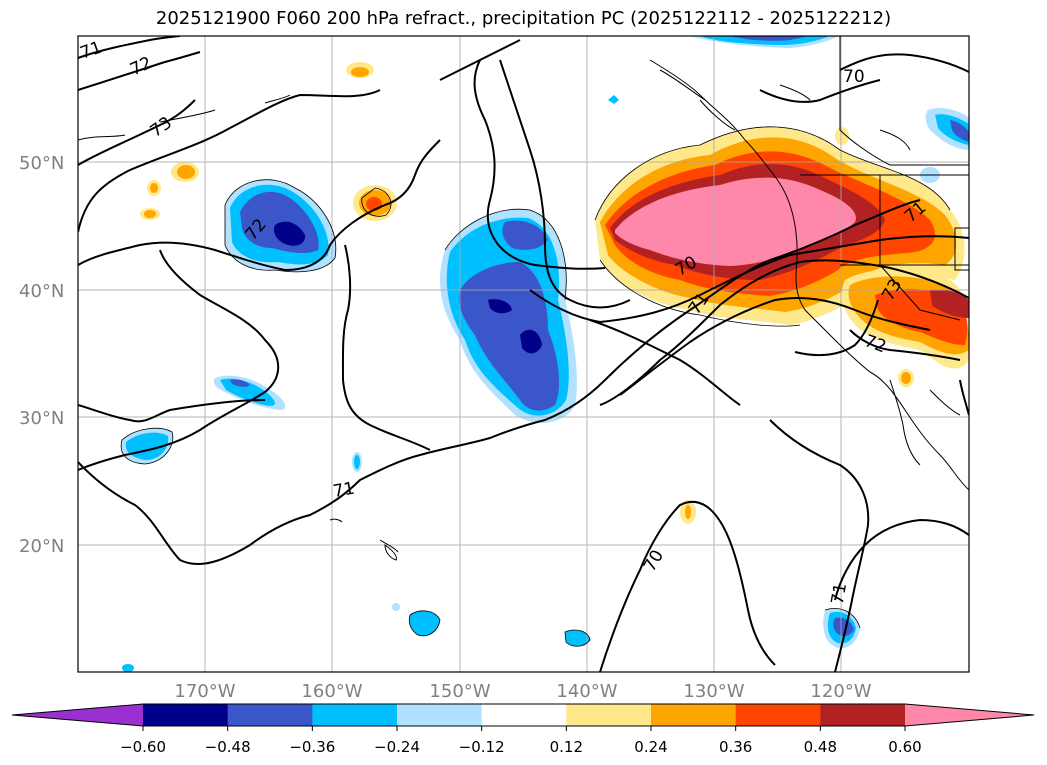 Image resolution: width=1047 pixels, height=765 pixels. I want to click on colorbar-tick-label: −0.24, so click(397, 747).